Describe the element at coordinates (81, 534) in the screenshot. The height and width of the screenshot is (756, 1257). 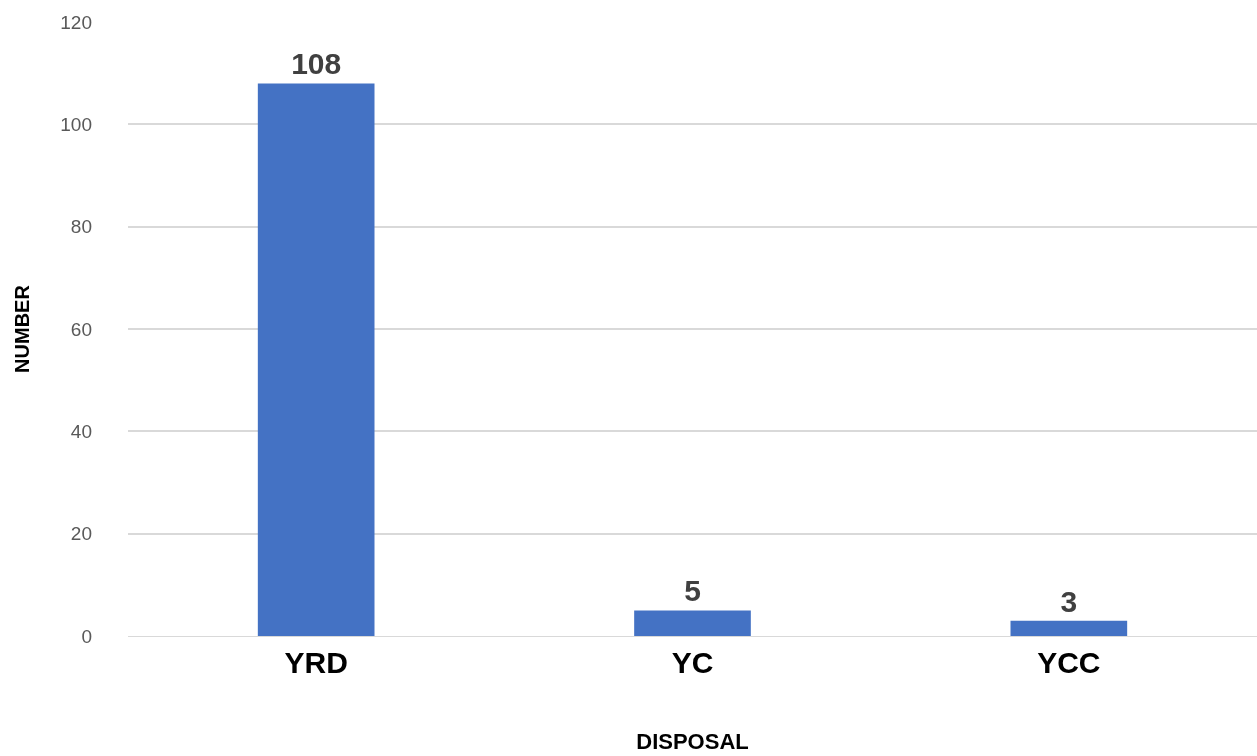
I see `y-tick-label: 20` at that location.